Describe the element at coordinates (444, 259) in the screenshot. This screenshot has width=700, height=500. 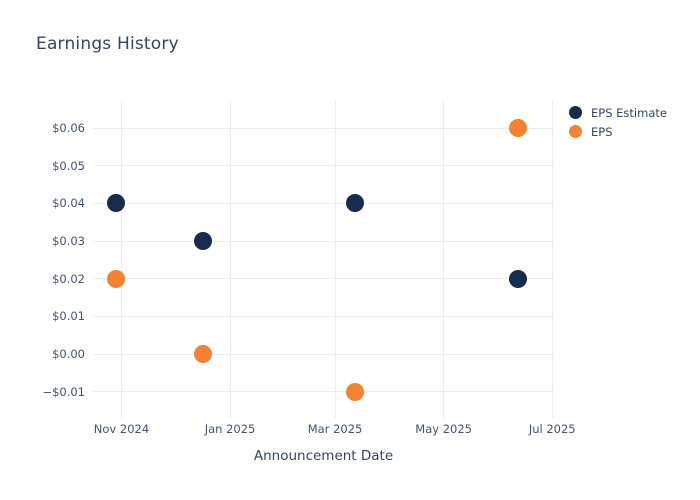
I see `gridline-x-may-2025` at that location.